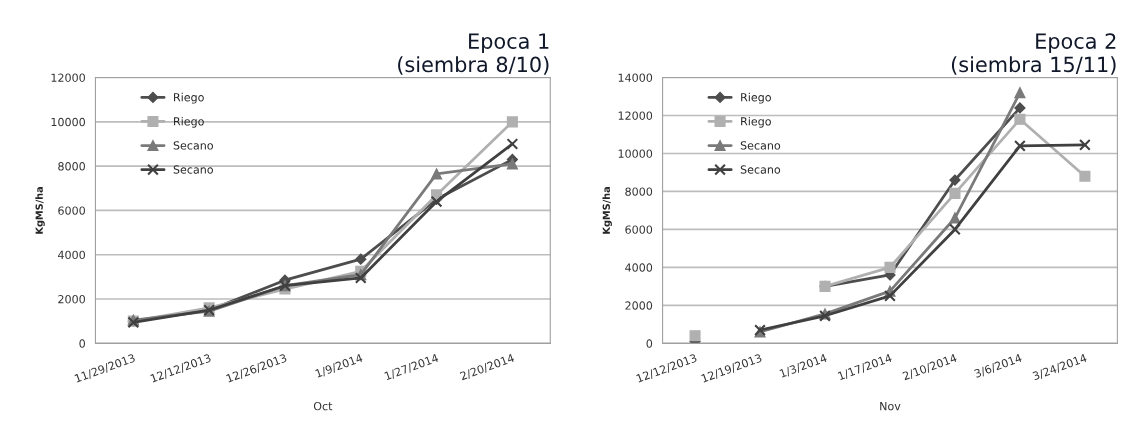  What do you see at coordinates (473, 54) in the screenshot?
I see `chart-title: Epoca 1 (siembra 8/10)` at bounding box center [473, 54].